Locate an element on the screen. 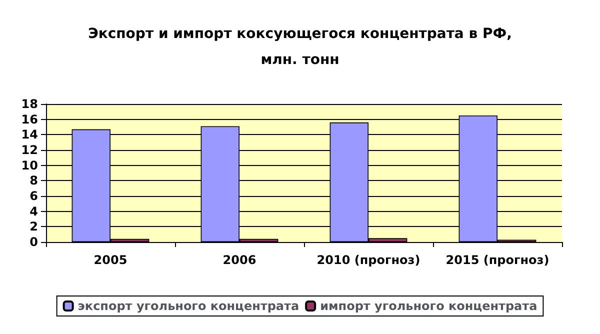  y-tick-label: 12 is located at coordinates (29, 150).